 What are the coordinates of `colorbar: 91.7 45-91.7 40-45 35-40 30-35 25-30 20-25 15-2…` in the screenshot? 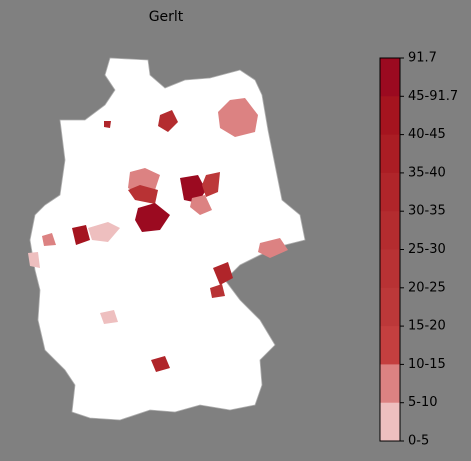 It's located at (418, 250).